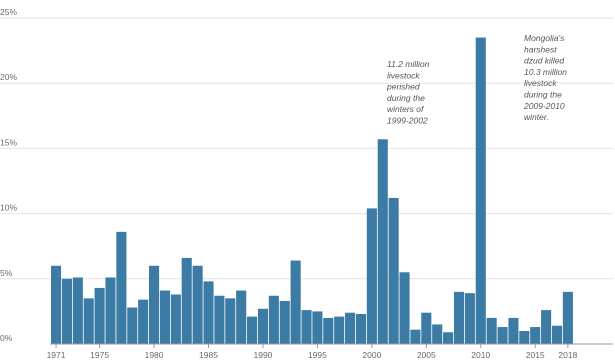 The width and height of the screenshot is (615, 361). I want to click on y-axis-ticks: 0% 5% 10% 15% 20% 25%, so click(8, 175).